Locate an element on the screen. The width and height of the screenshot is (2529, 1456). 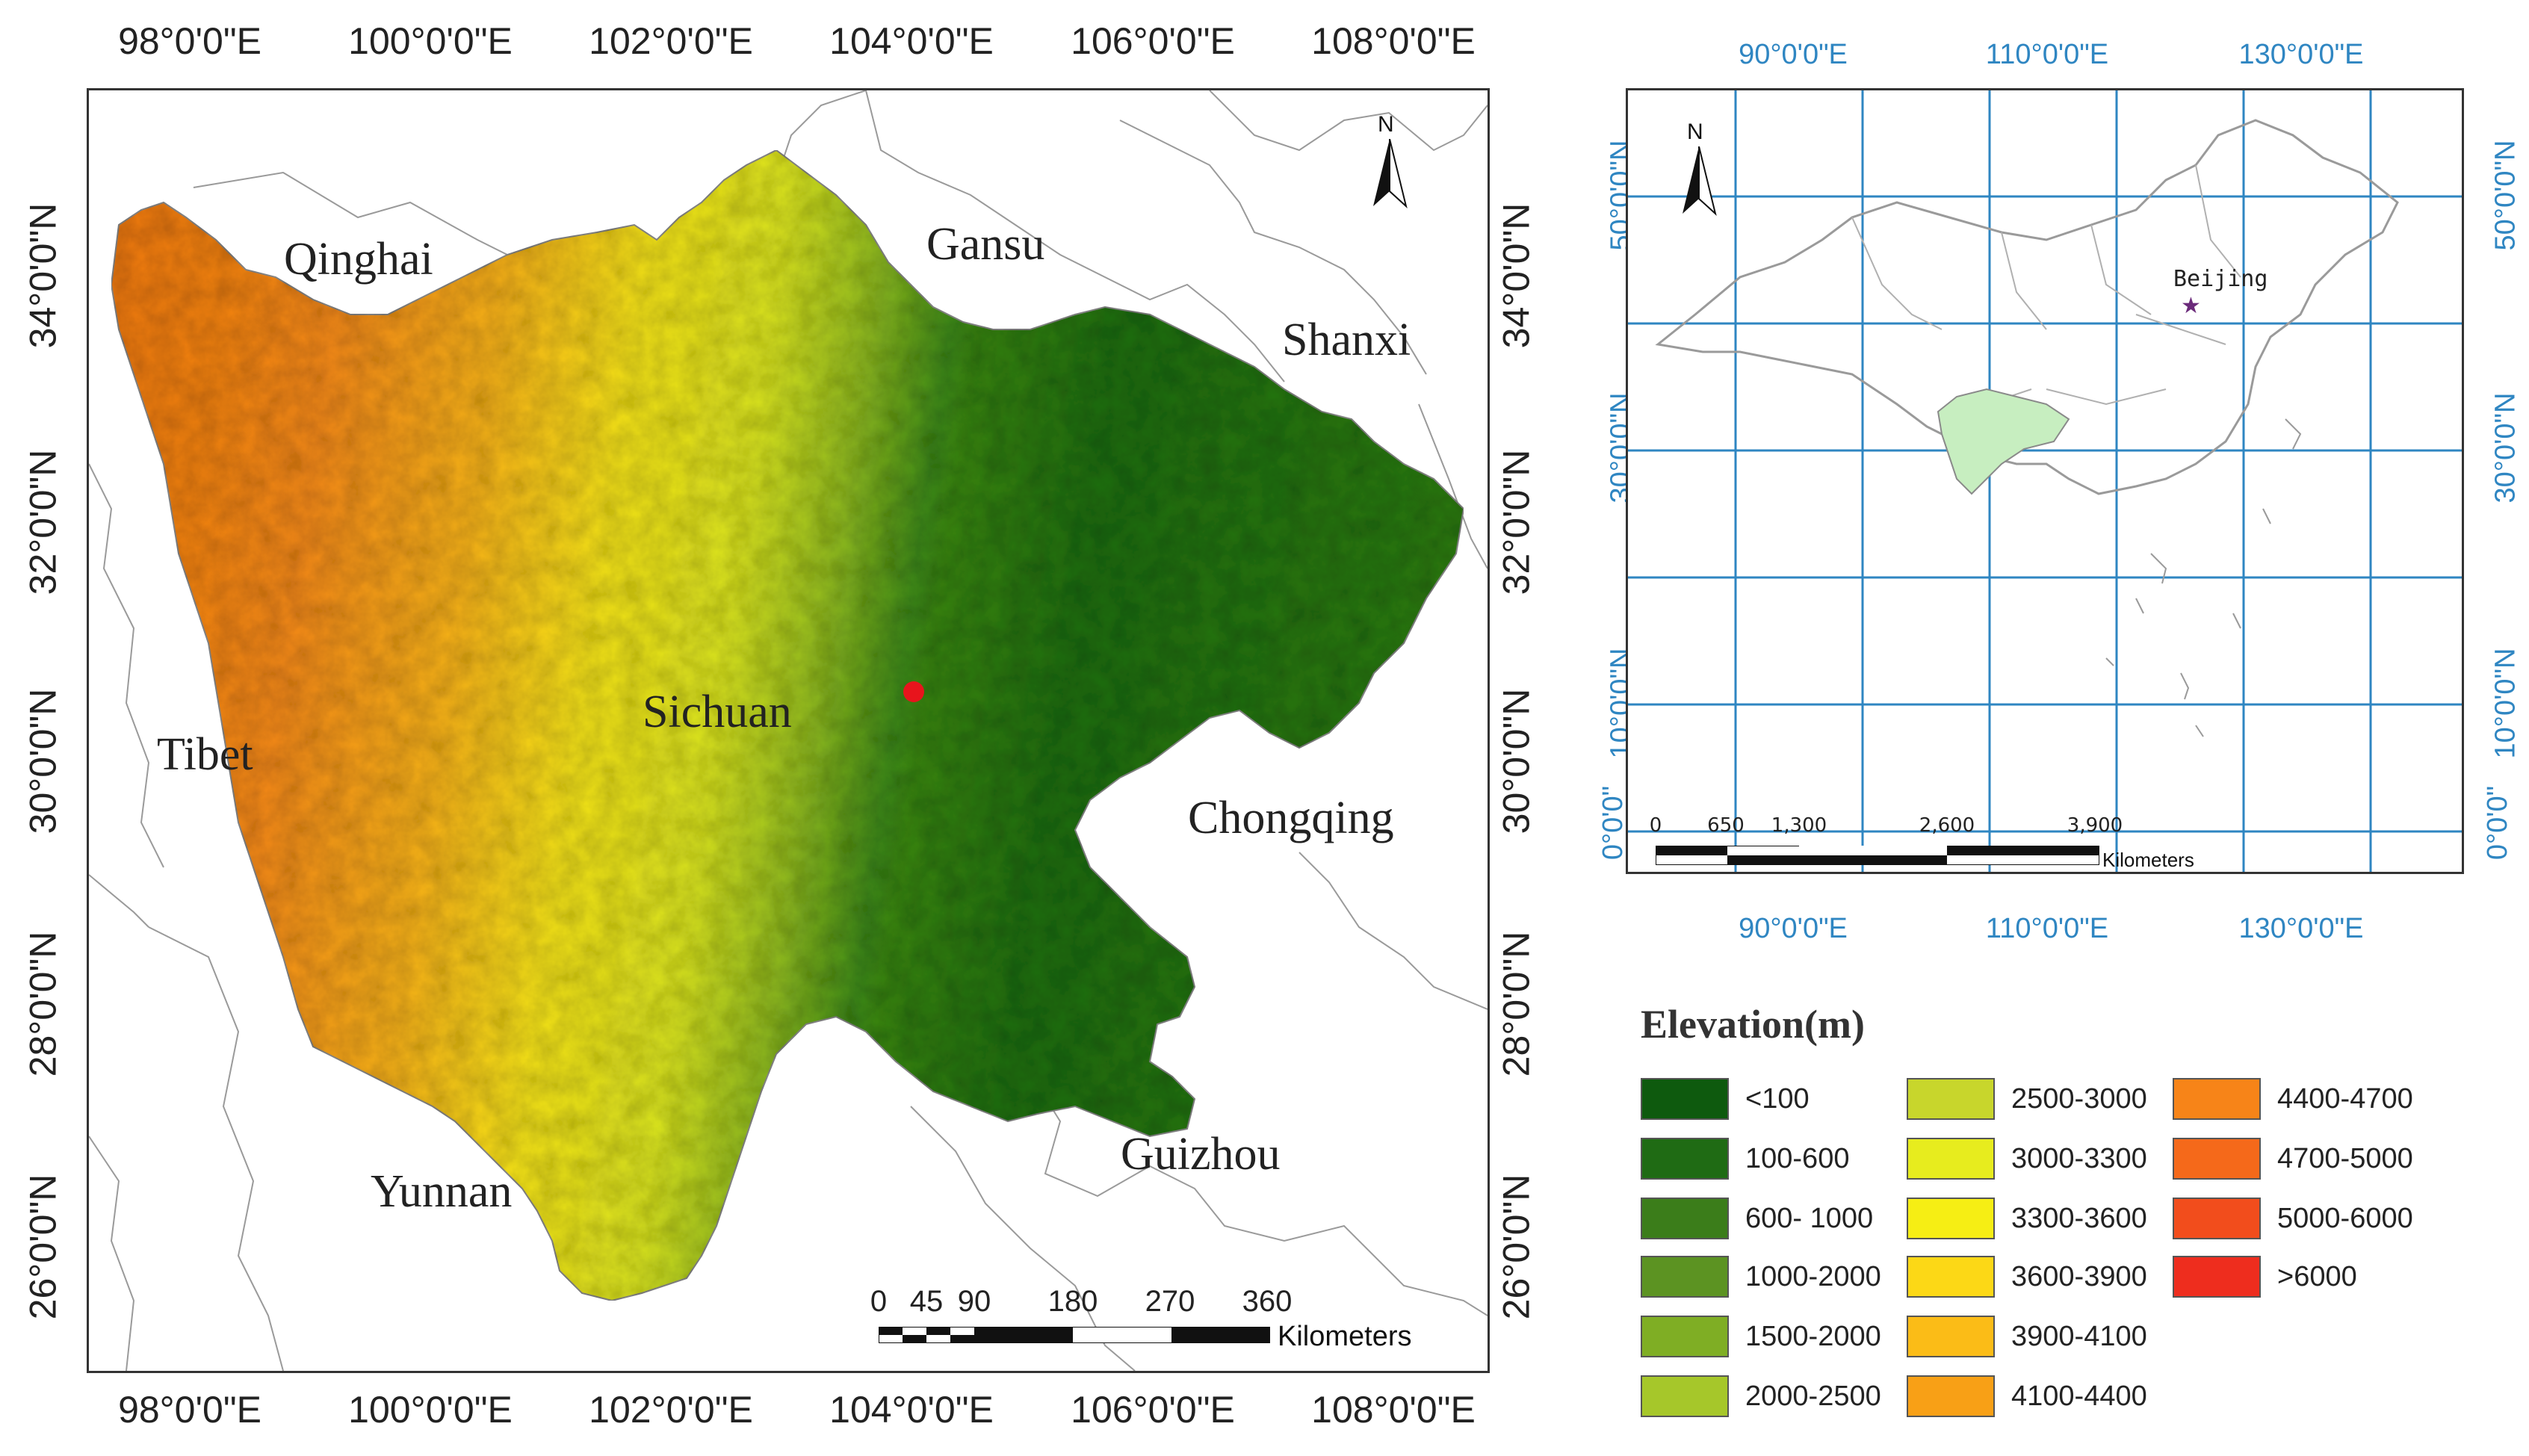
label-qinghai: Qinghai is located at coordinates (358, 259).